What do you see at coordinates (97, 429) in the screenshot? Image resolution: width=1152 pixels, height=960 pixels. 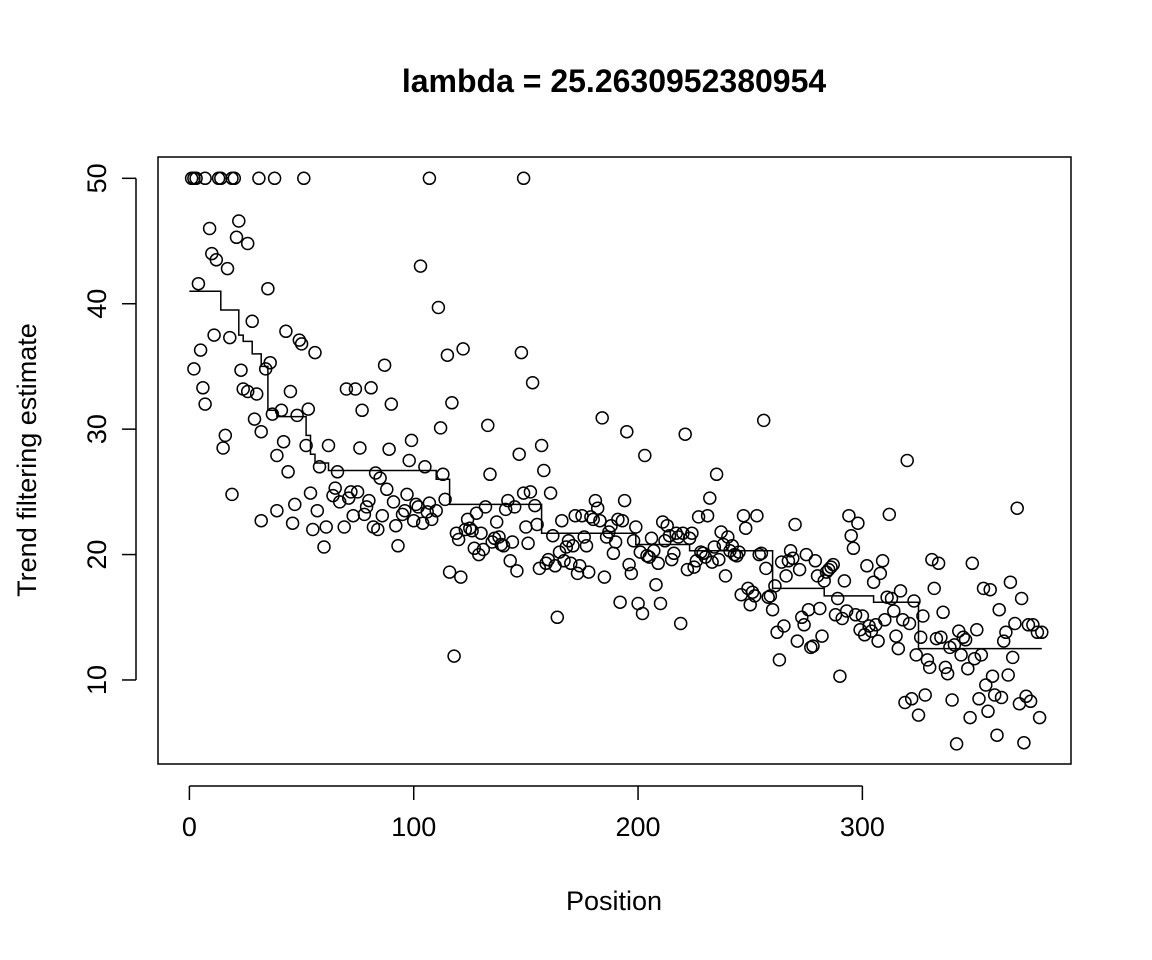 I see `y-tick-label: 30` at bounding box center [97, 429].